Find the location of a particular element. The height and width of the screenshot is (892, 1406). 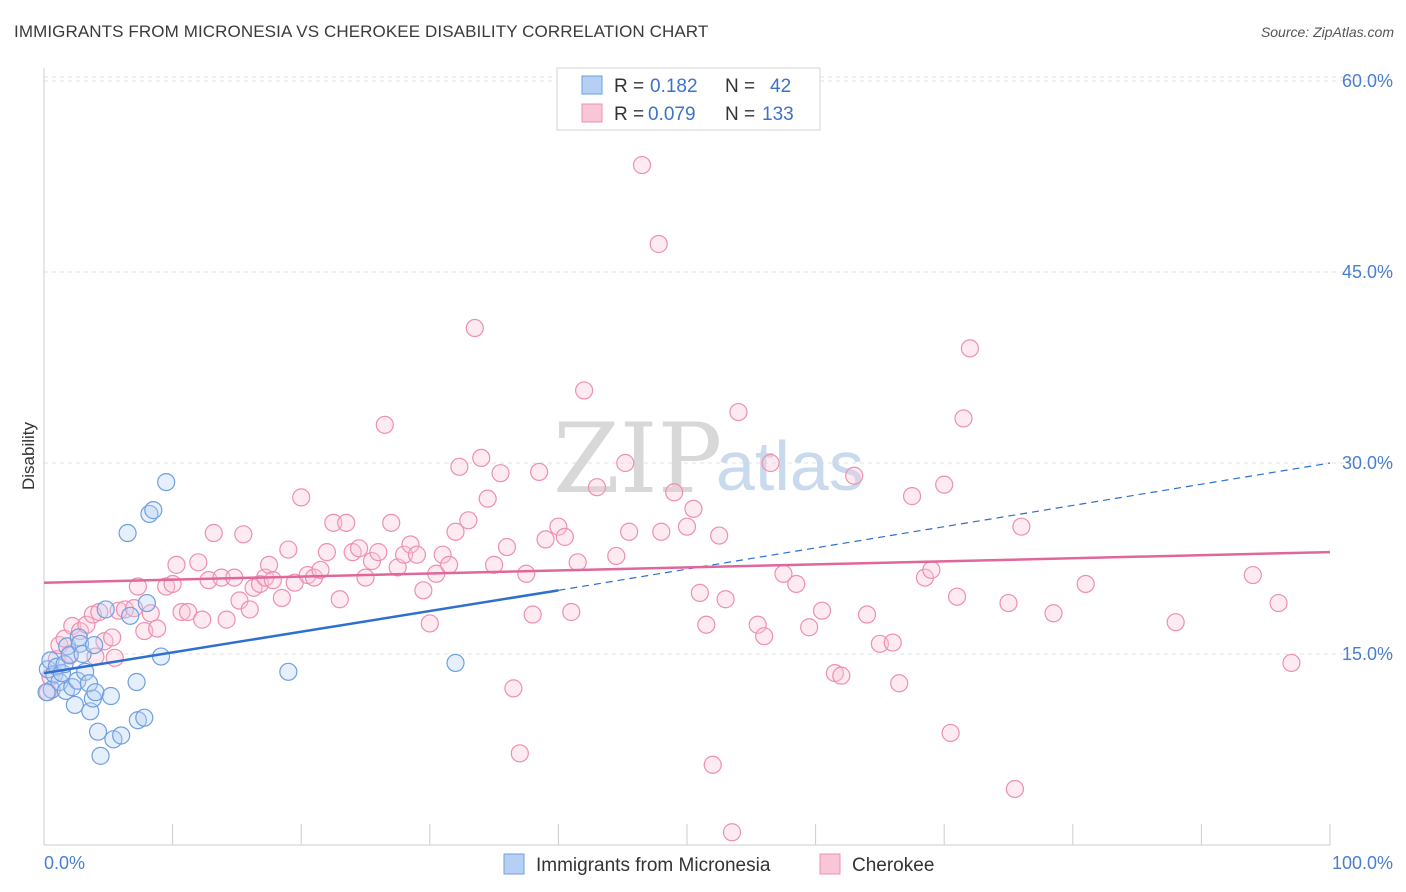

watermark-atlas: atlas is located at coordinates (790, 466).